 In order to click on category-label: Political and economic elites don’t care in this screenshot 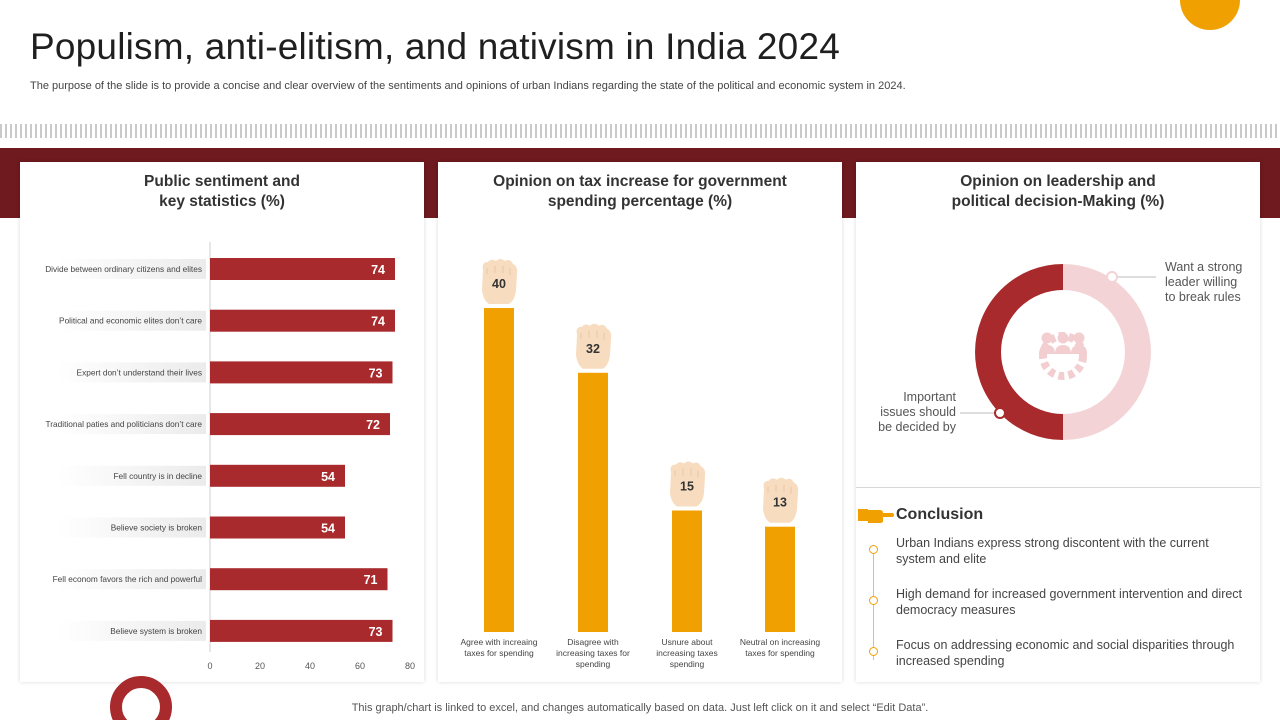, I will do `click(130, 321)`.